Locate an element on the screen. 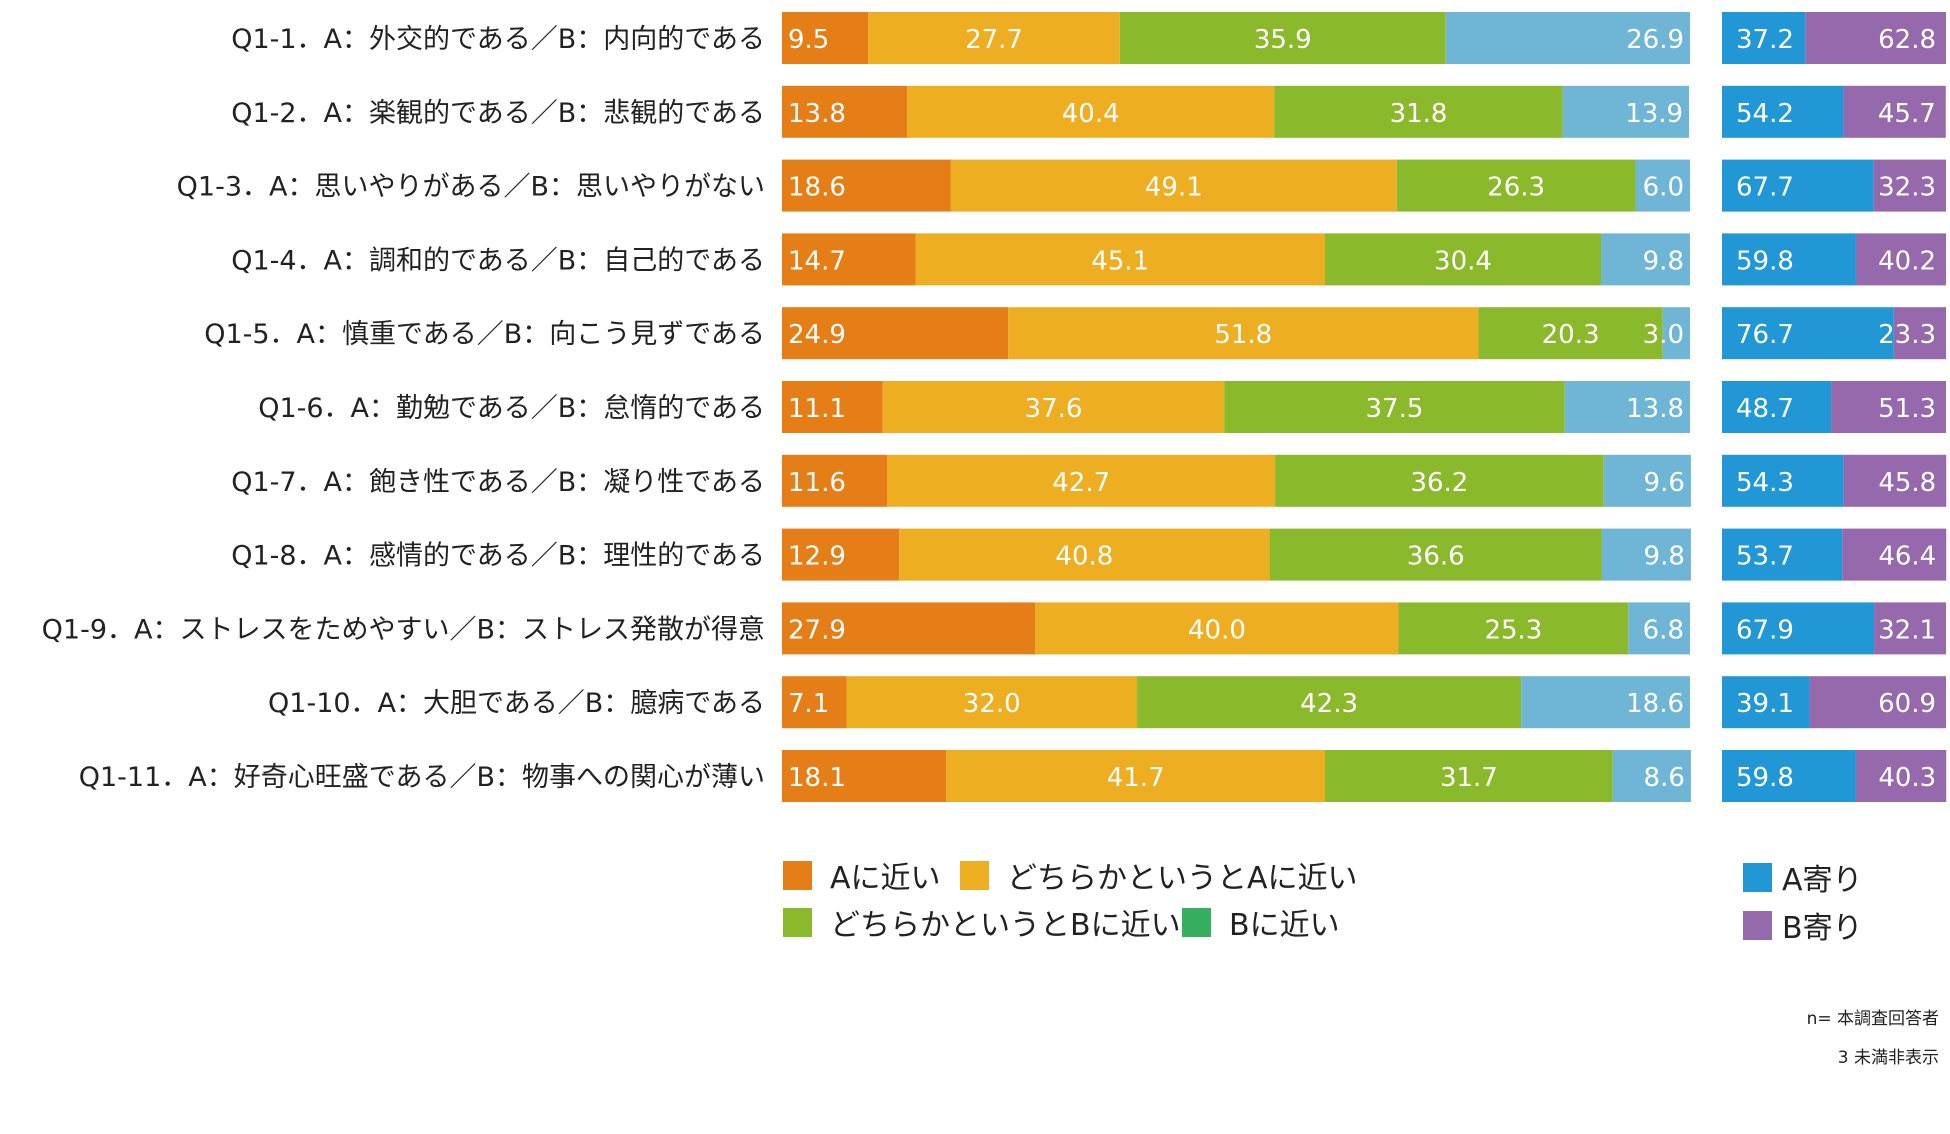 The width and height of the screenshot is (1950, 1134). summary-label: 40.3 is located at coordinates (1907, 778).